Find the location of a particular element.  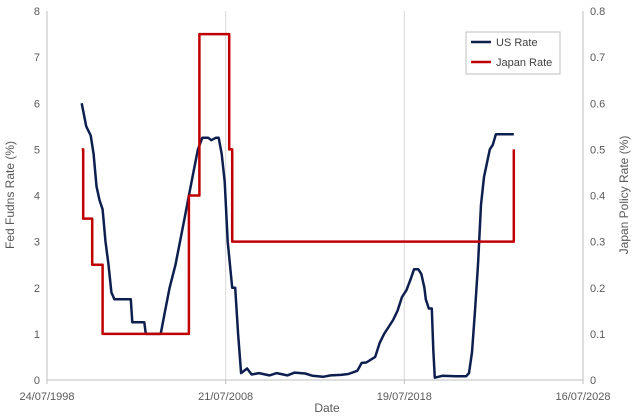

y-left-tick-label: 7 is located at coordinates (37, 58).